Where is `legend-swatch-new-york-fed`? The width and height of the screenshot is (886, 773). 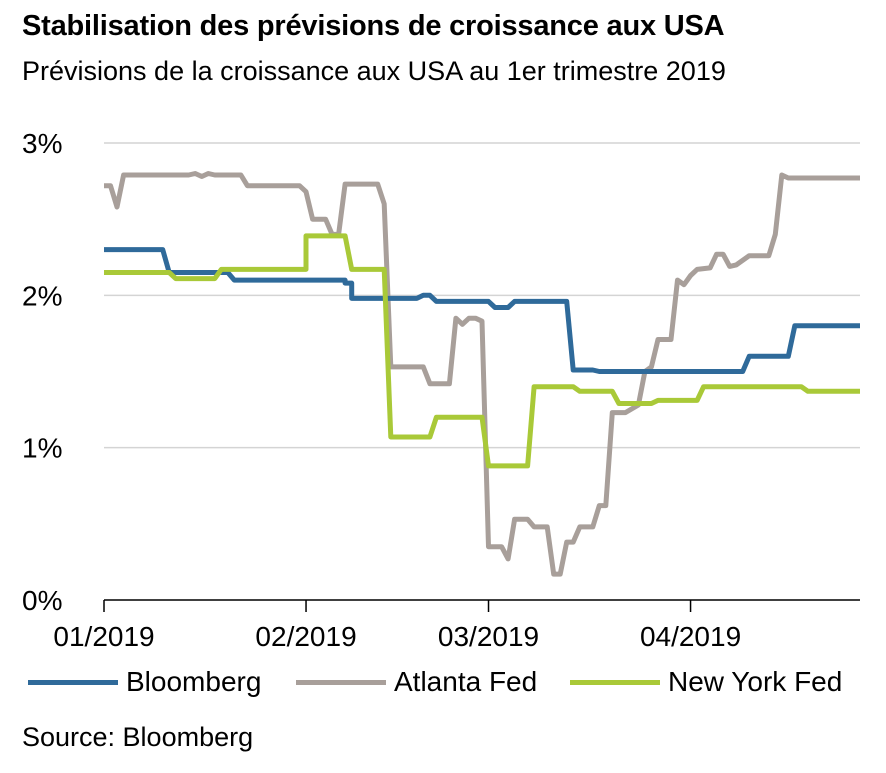 legend-swatch-new-york-fed is located at coordinates (615, 682).